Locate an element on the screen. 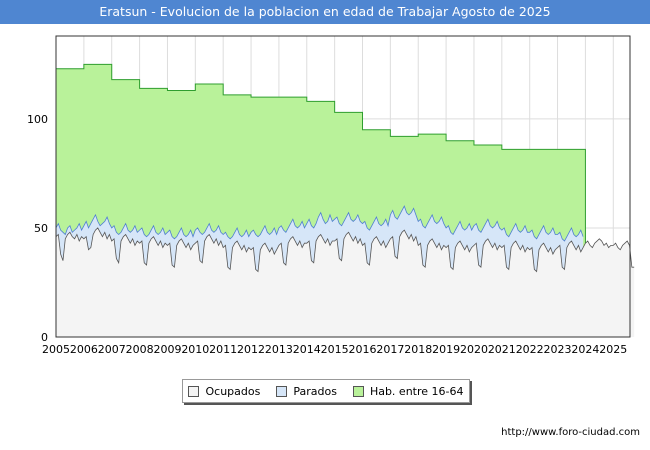 The image size is (650, 450). legend: Ocupados Parados Hab. entre 16-64 is located at coordinates (326, 391).